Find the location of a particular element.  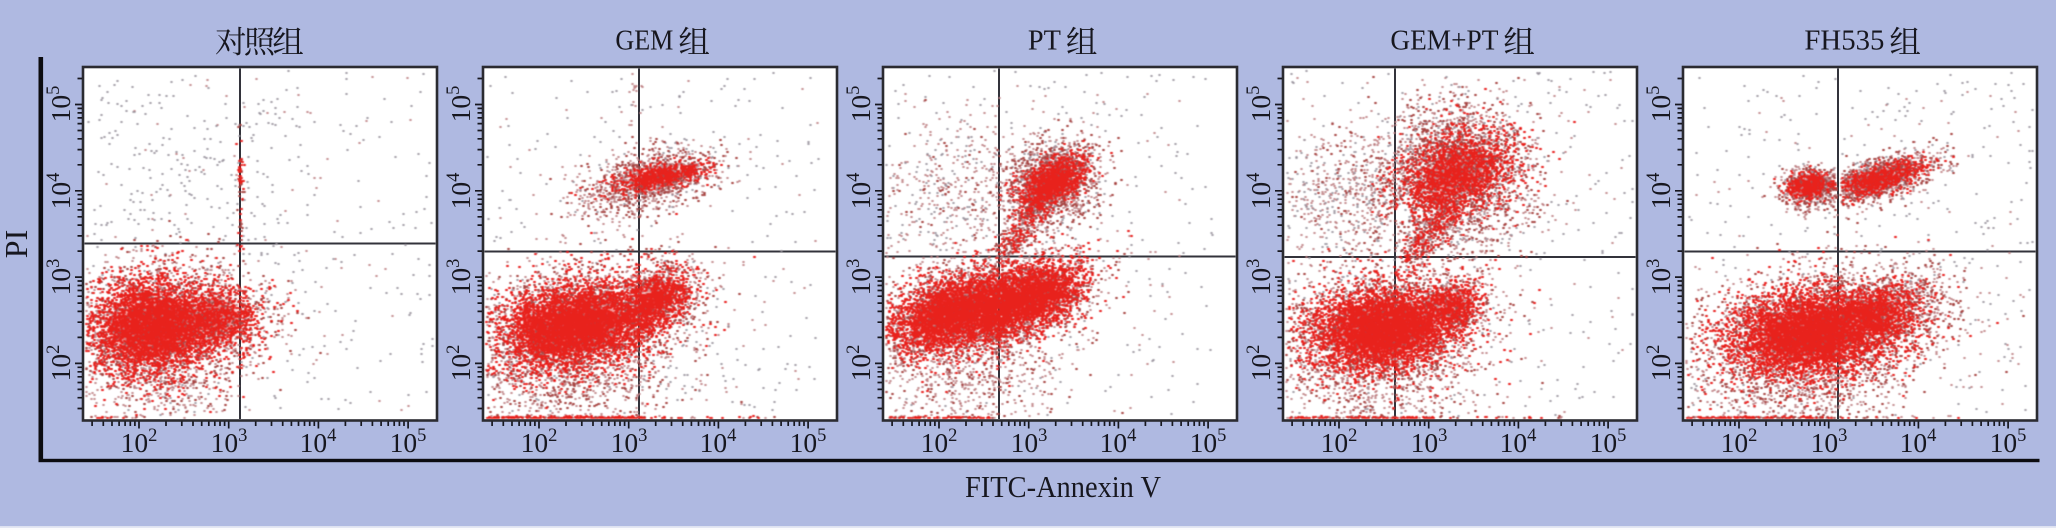

svg-text: PI is located at coordinates (17, 244).